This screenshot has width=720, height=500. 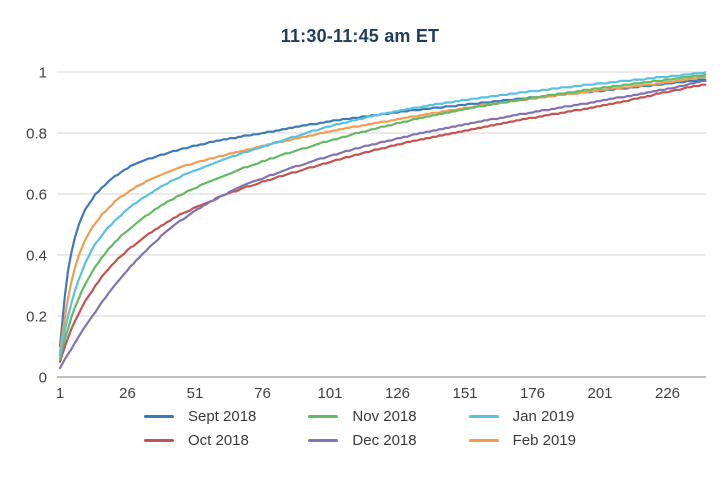 What do you see at coordinates (195, 393) in the screenshot?
I see `x-tick-label: 51` at bounding box center [195, 393].